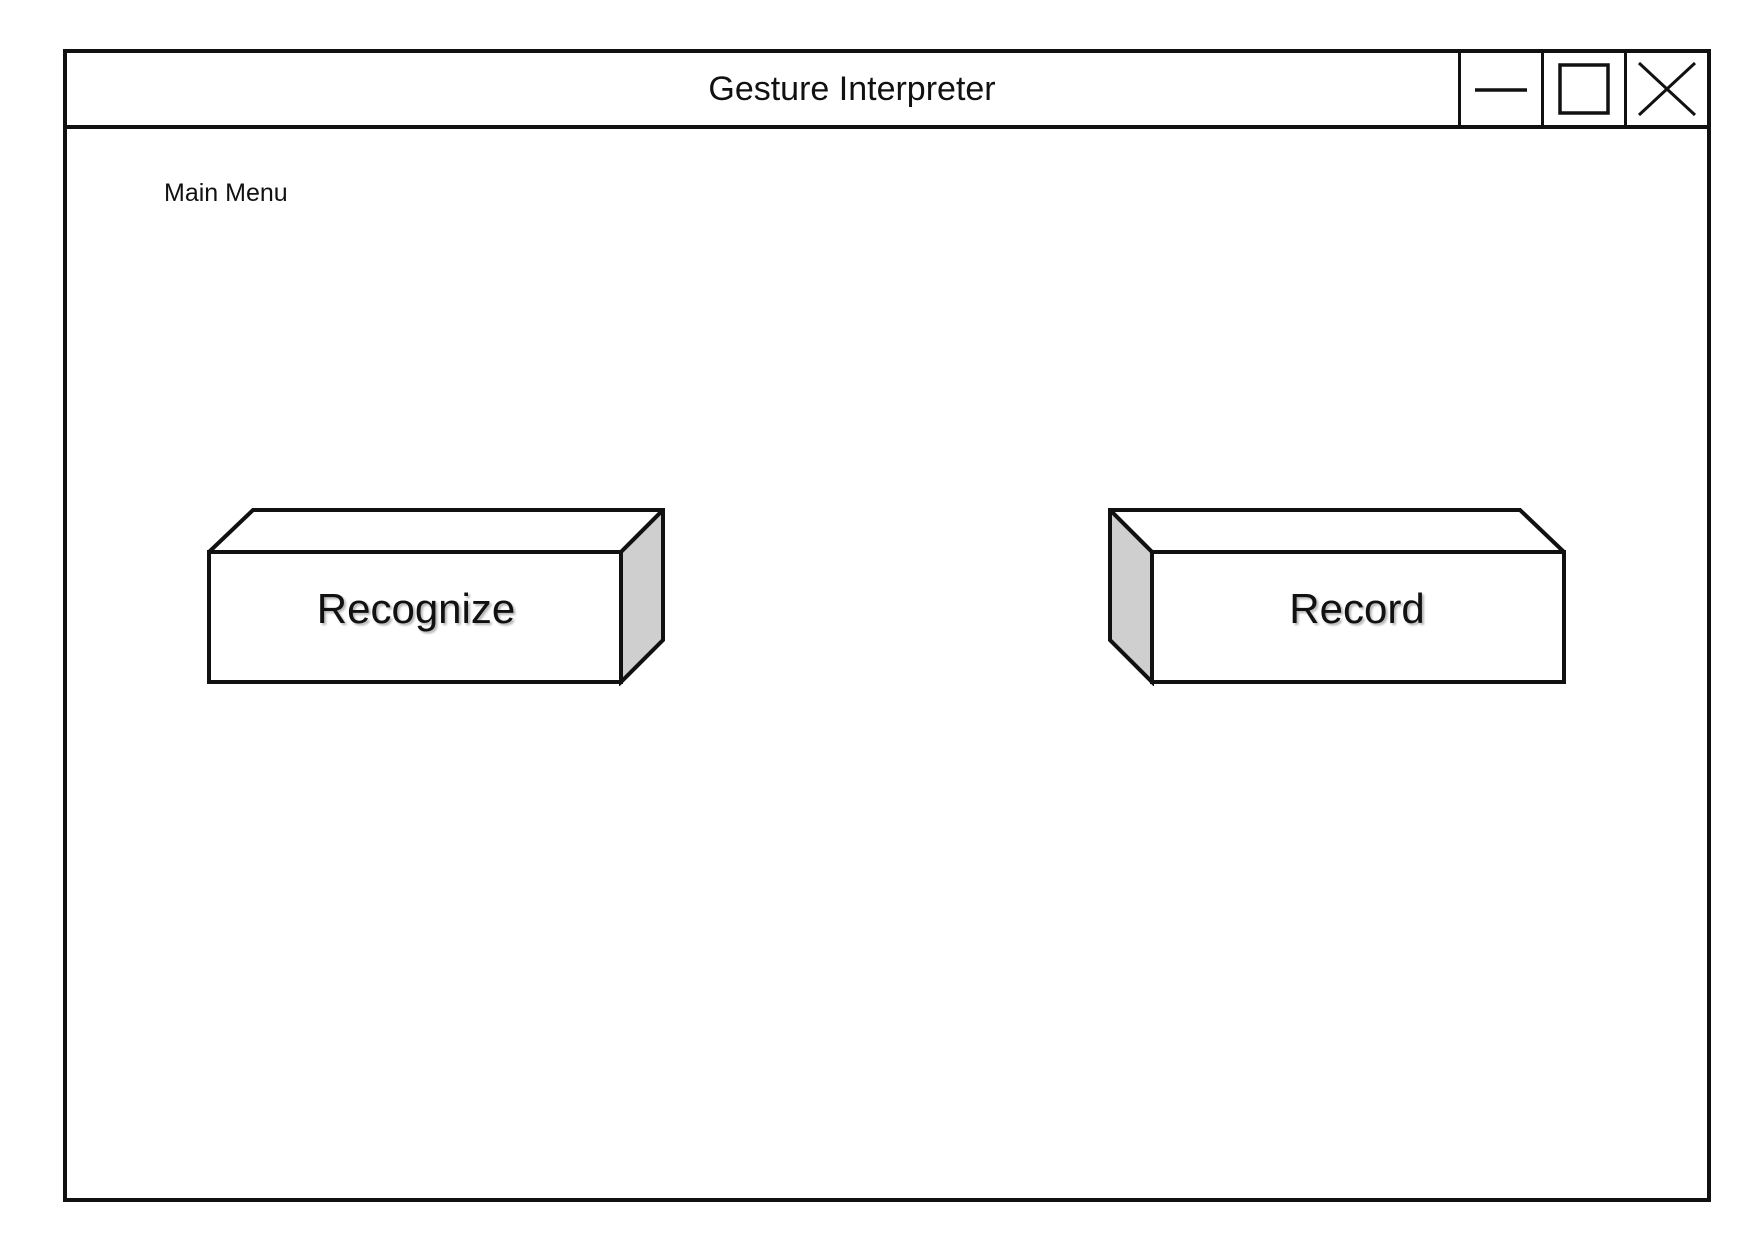 This screenshot has width=1754, height=1240. I want to click on maximize-icon, so click(1584, 89).